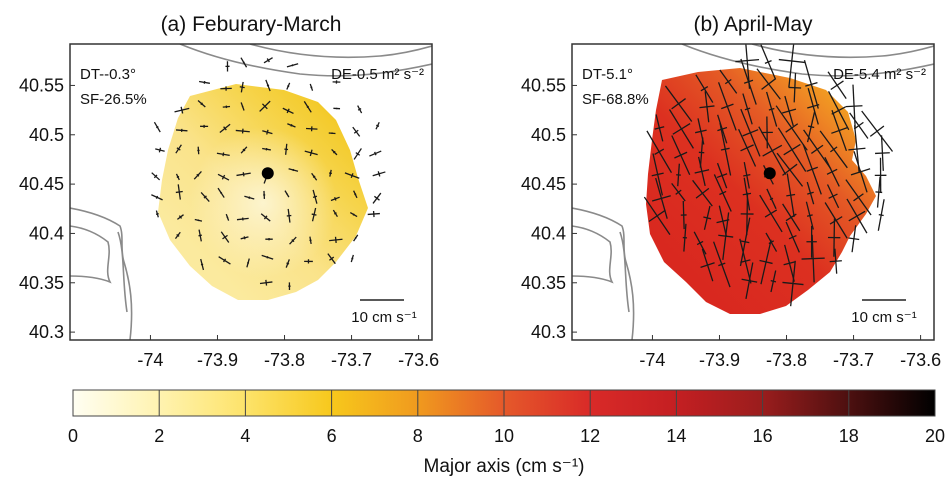 Image resolution: width=948 pixels, height=480 pixels. Describe the element at coordinates (46, 233) in the screenshot. I see `panel-a-ytick-label: 40.4` at that location.